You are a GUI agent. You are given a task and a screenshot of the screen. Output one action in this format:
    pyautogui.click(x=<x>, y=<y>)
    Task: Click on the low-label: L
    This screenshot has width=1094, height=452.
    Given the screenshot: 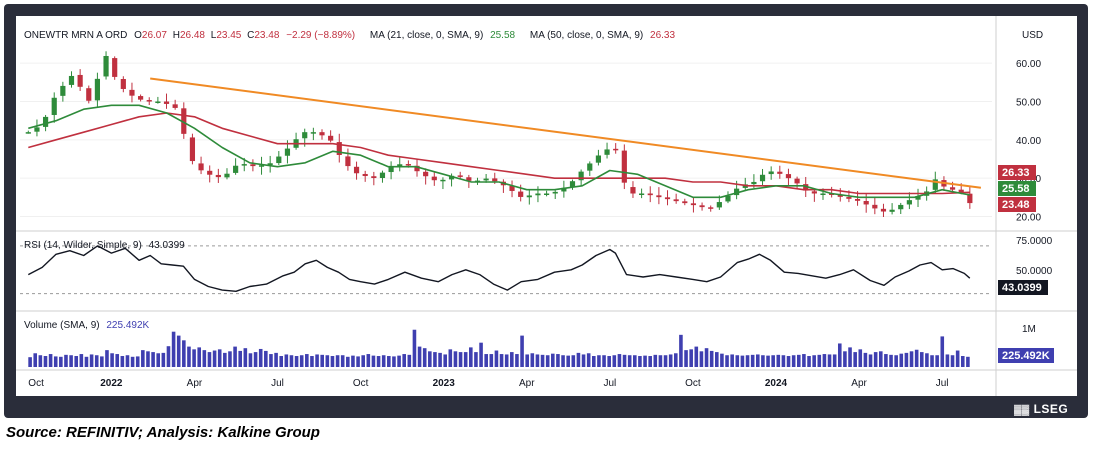 What is the action you would take?
    pyautogui.click(x=214, y=35)
    